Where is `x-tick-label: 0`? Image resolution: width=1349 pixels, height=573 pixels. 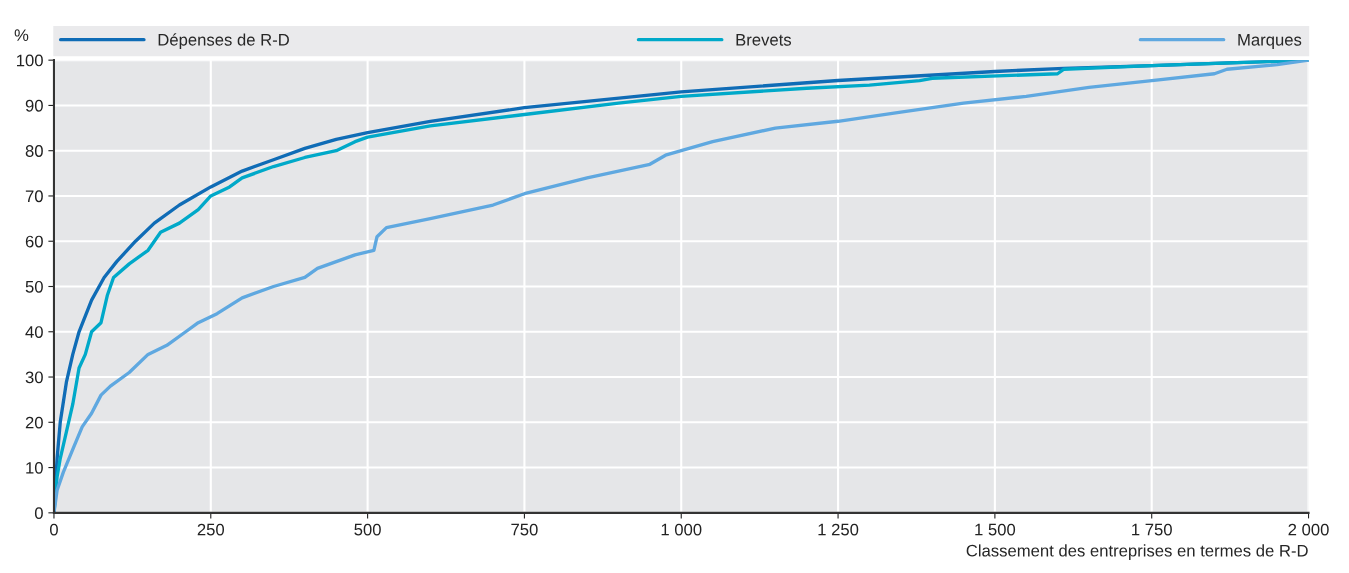 x-tick-label: 0 is located at coordinates (53, 529).